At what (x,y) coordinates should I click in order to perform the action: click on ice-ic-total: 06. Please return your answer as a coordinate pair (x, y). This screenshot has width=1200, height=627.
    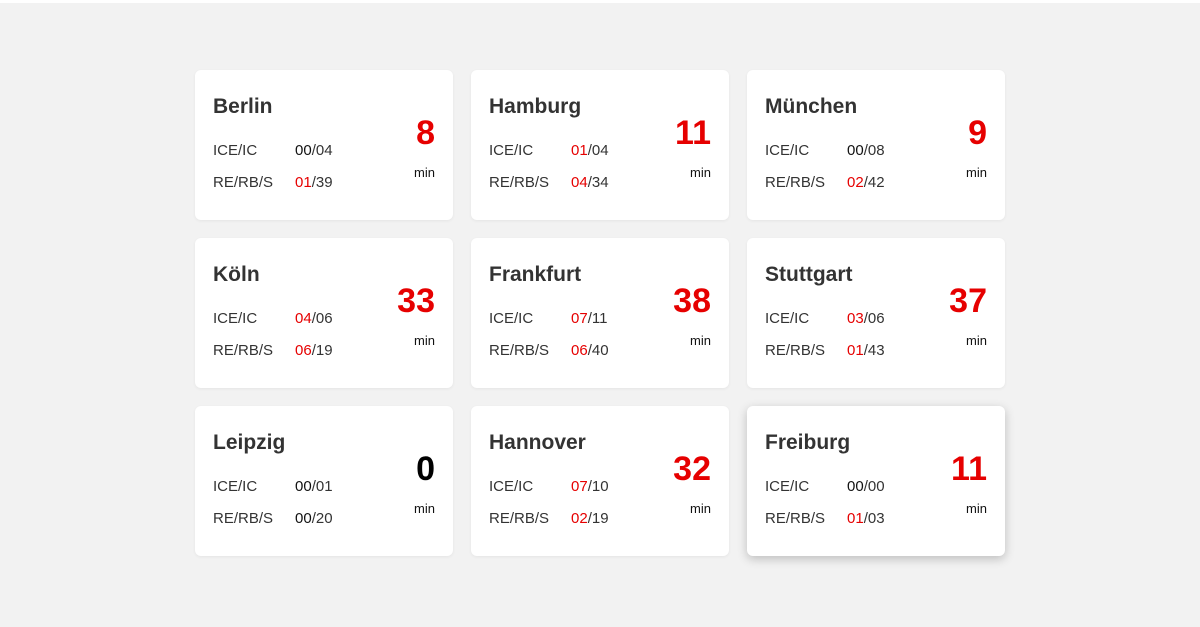
    Looking at the image, I should click on (324, 318).